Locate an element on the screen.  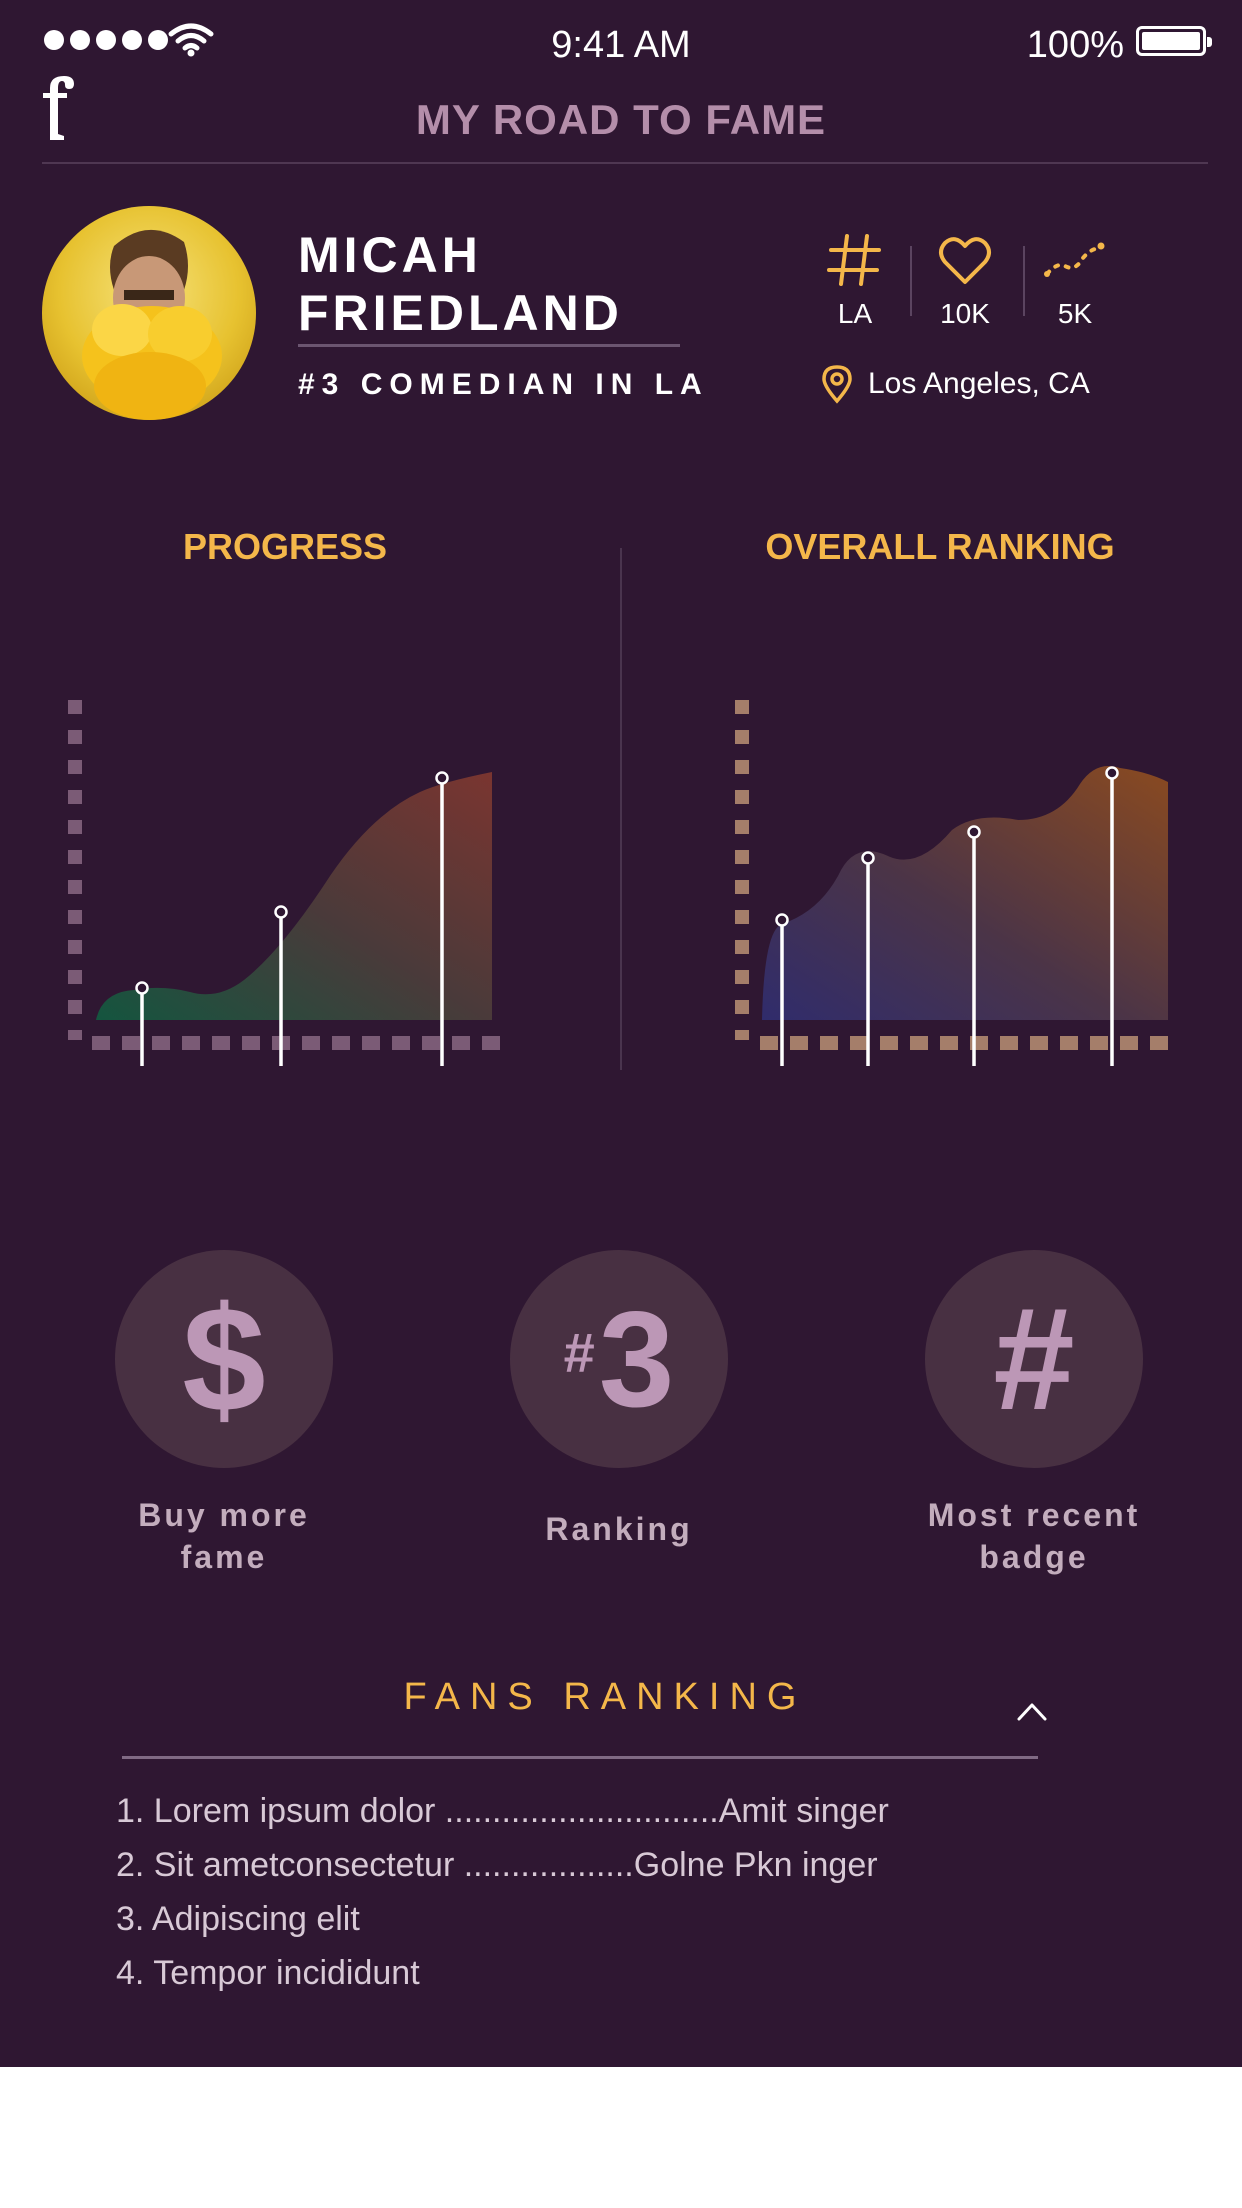
trend-icon is located at coordinates (1074, 259).